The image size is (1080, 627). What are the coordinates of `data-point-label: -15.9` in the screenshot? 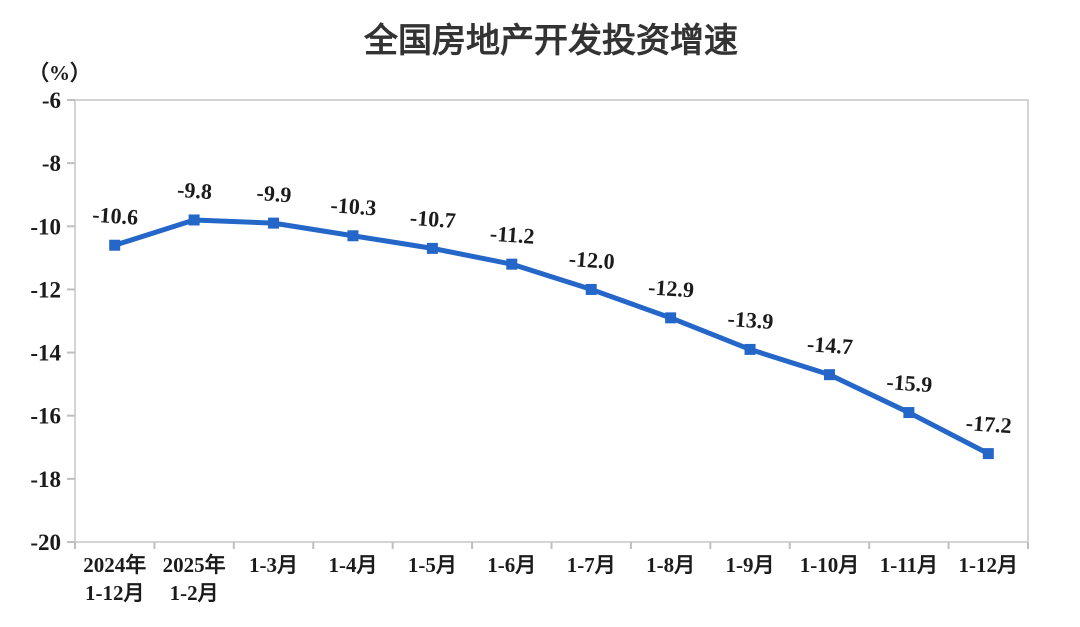 It's located at (909, 383).